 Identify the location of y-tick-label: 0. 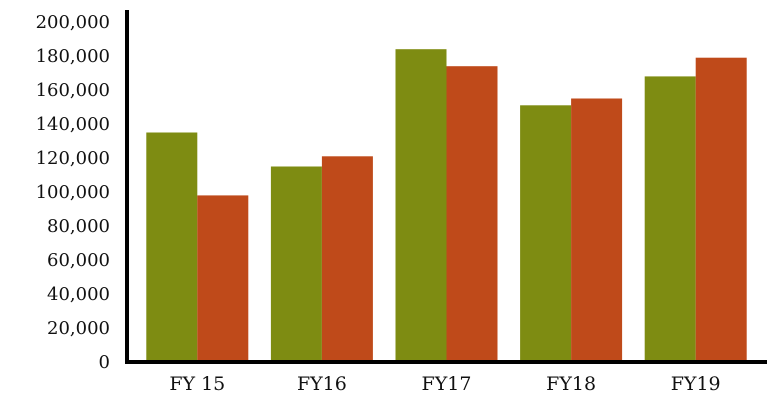
(104, 362).